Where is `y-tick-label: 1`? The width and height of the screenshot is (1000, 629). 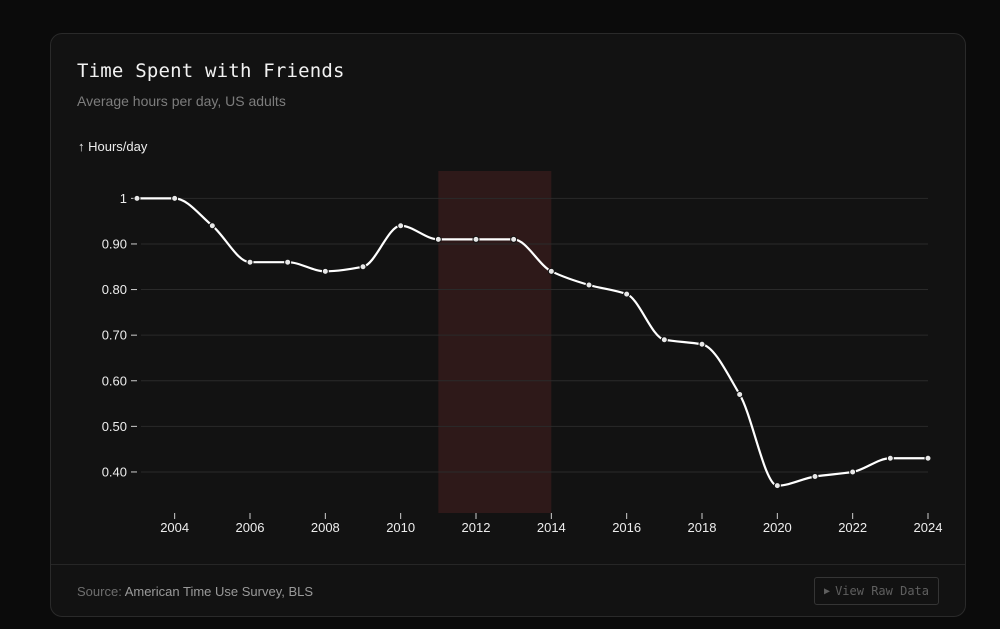 y-tick-label: 1 is located at coordinates (123, 198).